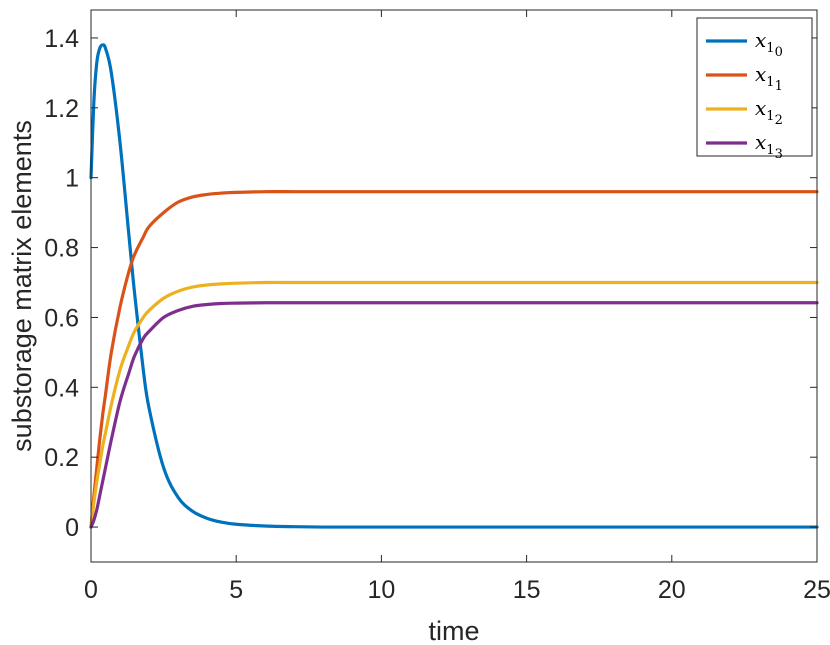 This screenshot has height=645, width=830. What do you see at coordinates (453, 630) in the screenshot?
I see `x-axis-label: time` at bounding box center [453, 630].